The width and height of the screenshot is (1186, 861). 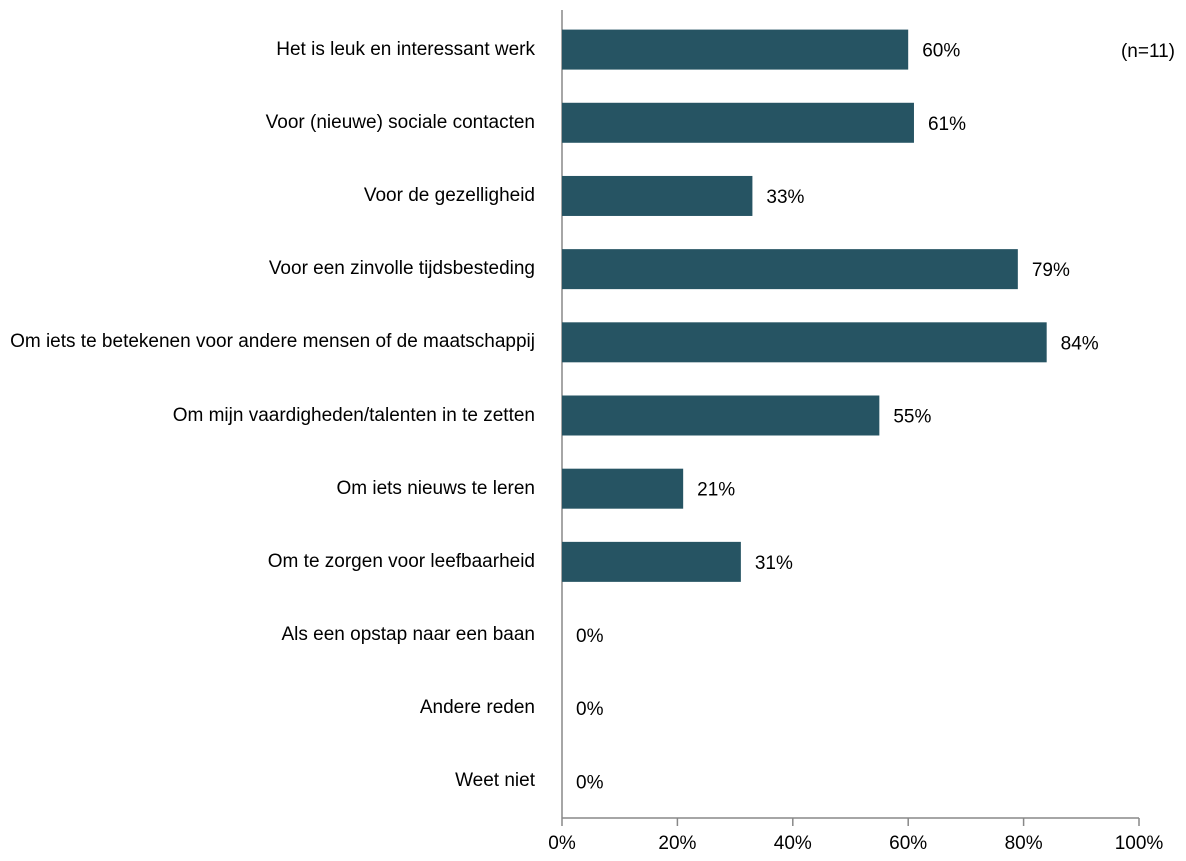 What do you see at coordinates (449, 195) in the screenshot?
I see `category-label: Voor de gezelligheid` at bounding box center [449, 195].